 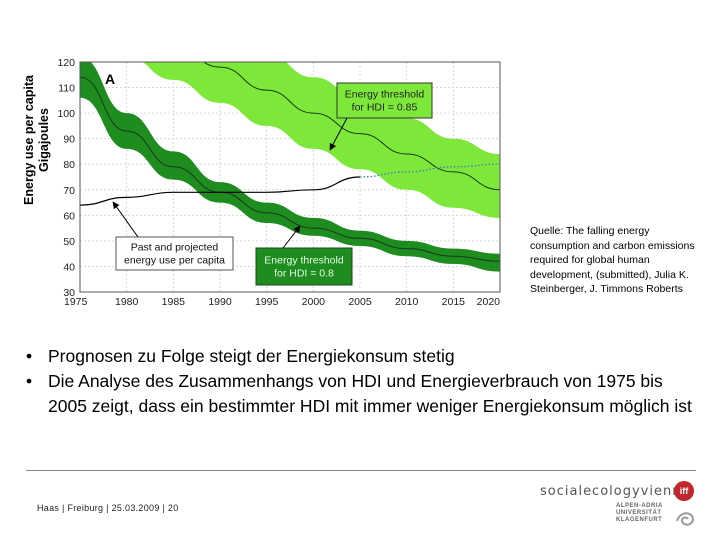 I want to click on projection-line, so click(x=429, y=170).